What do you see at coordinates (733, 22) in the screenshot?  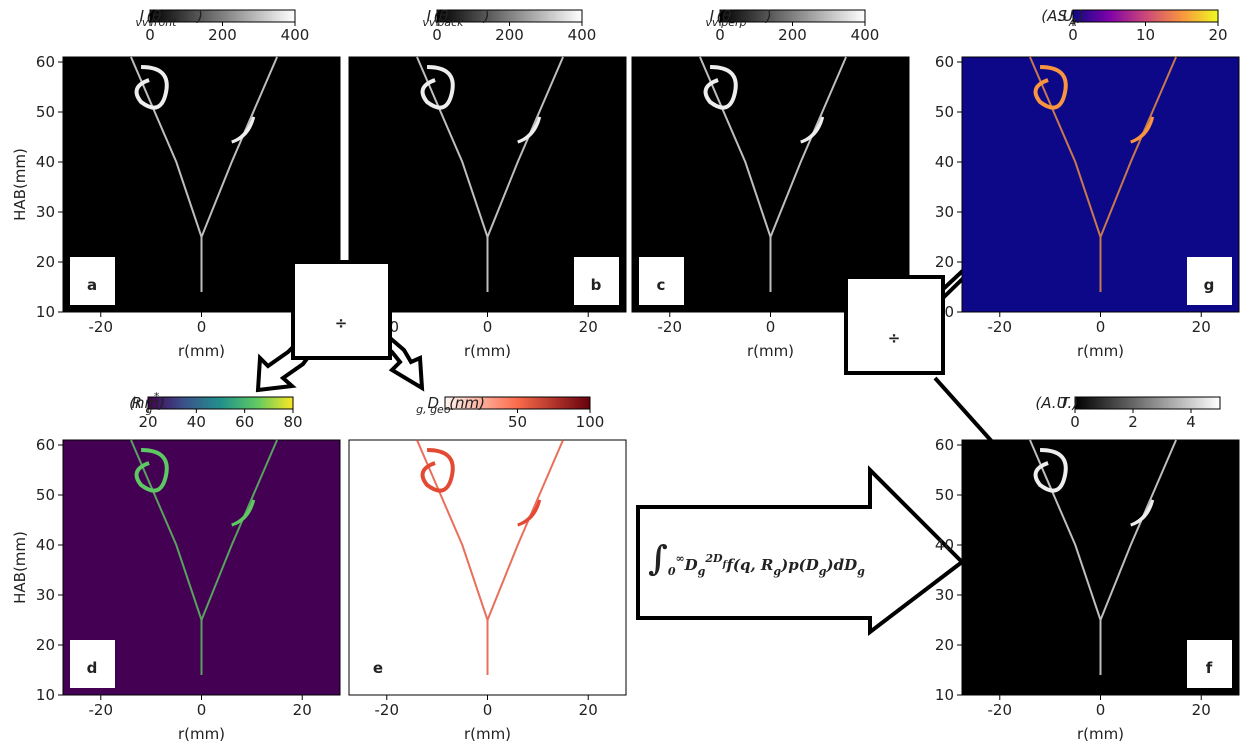 I see `text-part: perp` at bounding box center [733, 22].